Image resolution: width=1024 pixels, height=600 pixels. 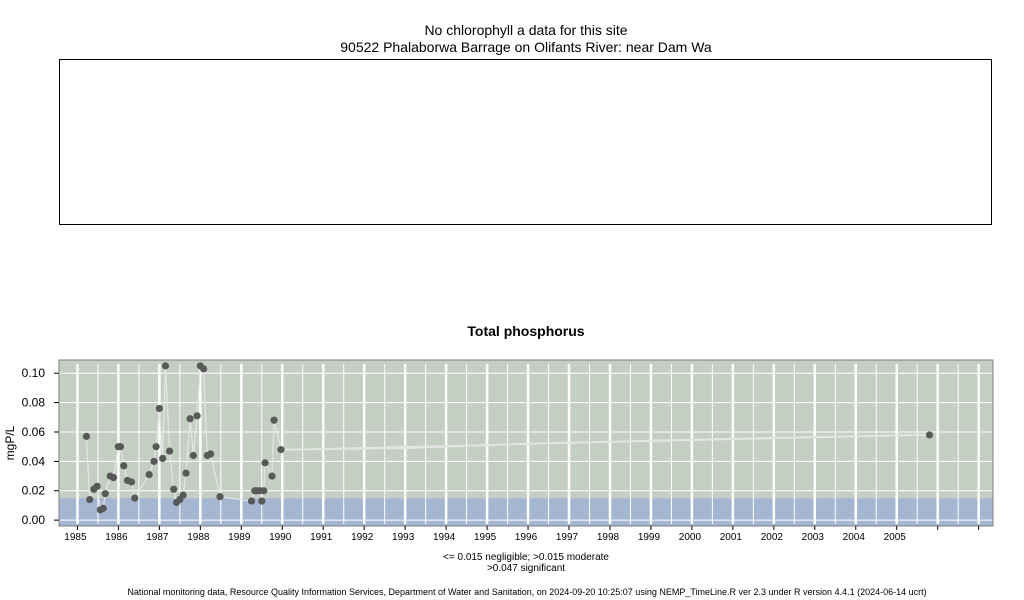 I want to click on x-tick-label: 1998, so click(x=608, y=537).